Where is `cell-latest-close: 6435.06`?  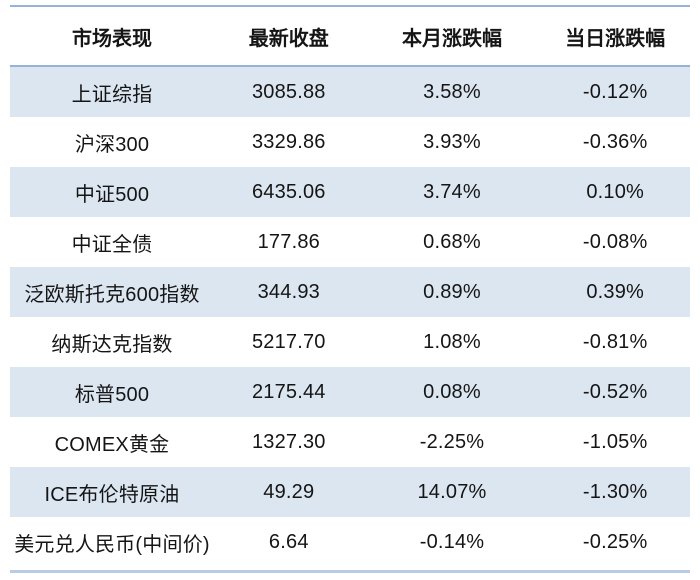
cell-latest-close: 6435.06 is located at coordinates (288, 191).